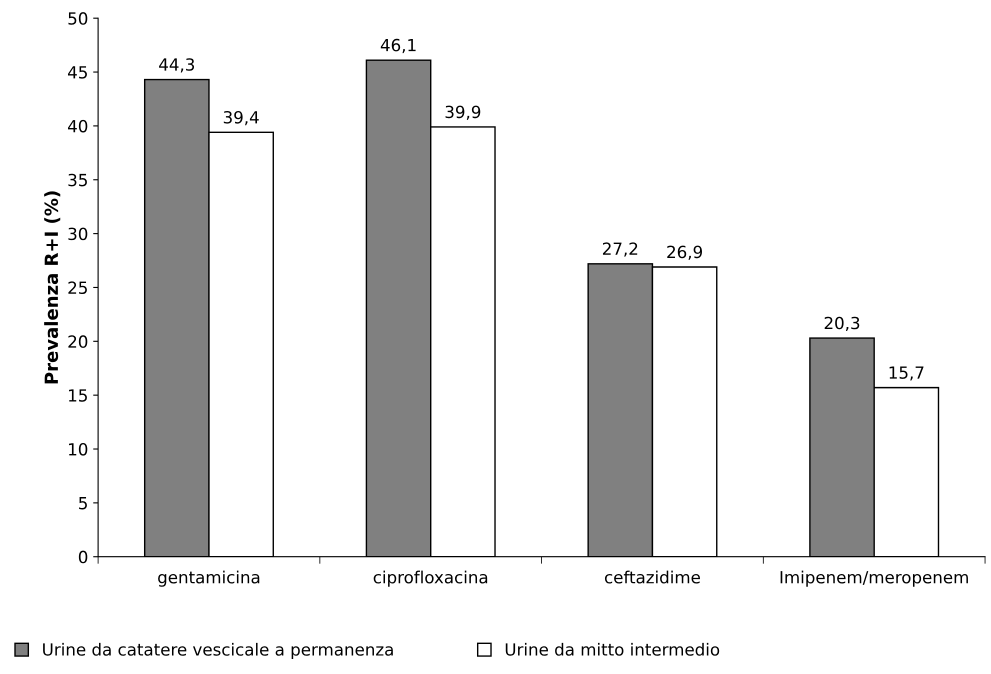 The image size is (991, 674). Describe the element at coordinates (78, 234) in the screenshot. I see `y-tick-label: 30` at that location.